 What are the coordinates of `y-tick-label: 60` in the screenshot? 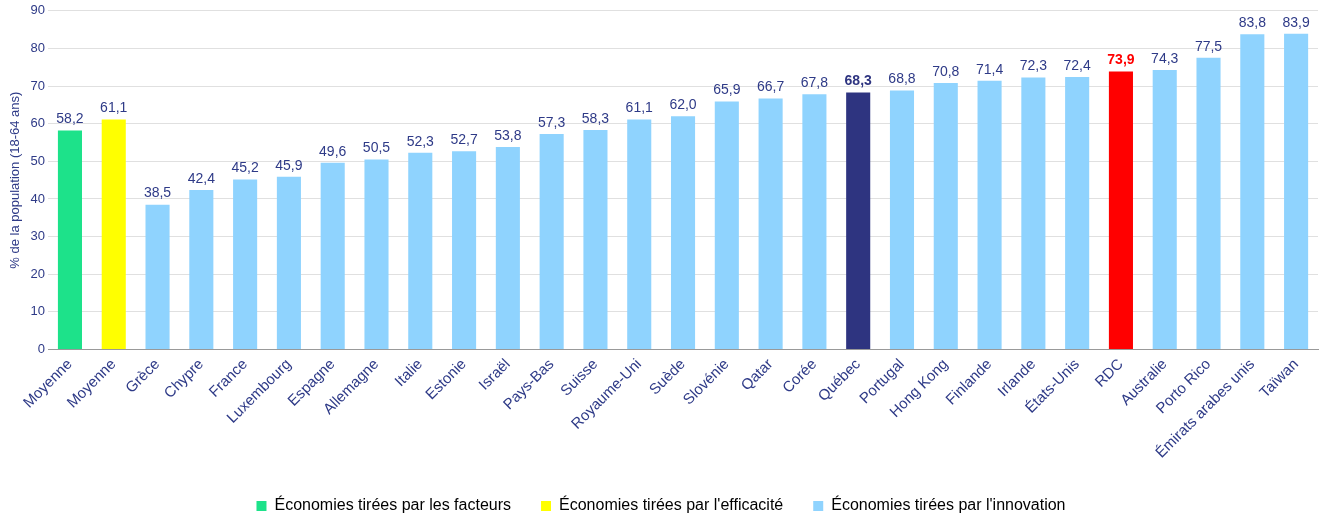 It's located at (38, 123).